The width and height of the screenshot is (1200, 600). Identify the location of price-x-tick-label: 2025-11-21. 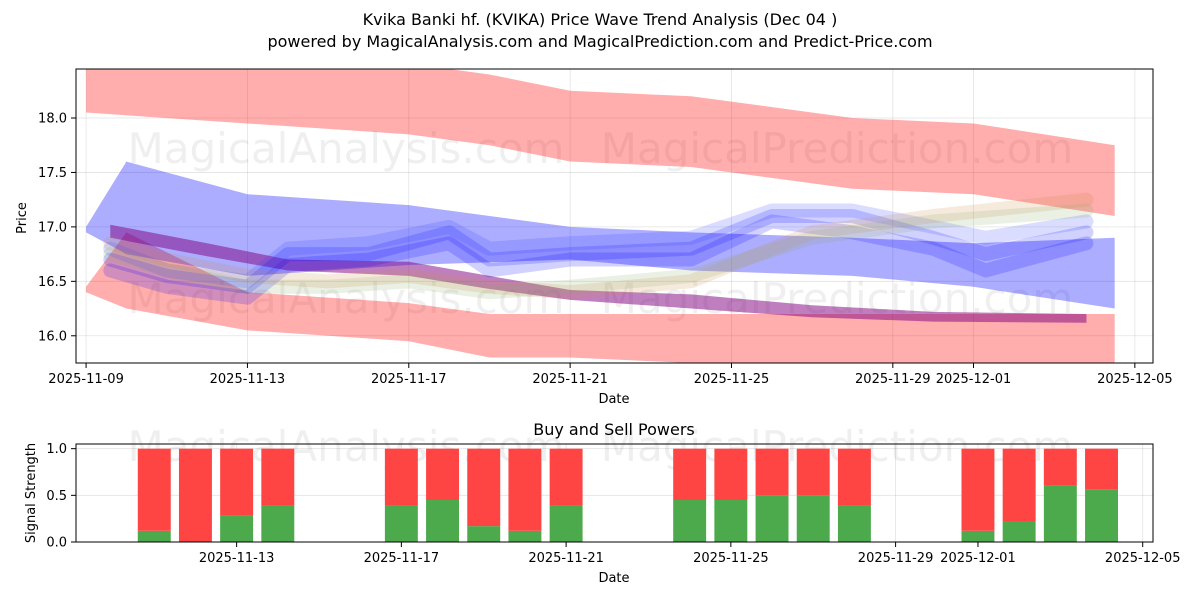
(570, 379).